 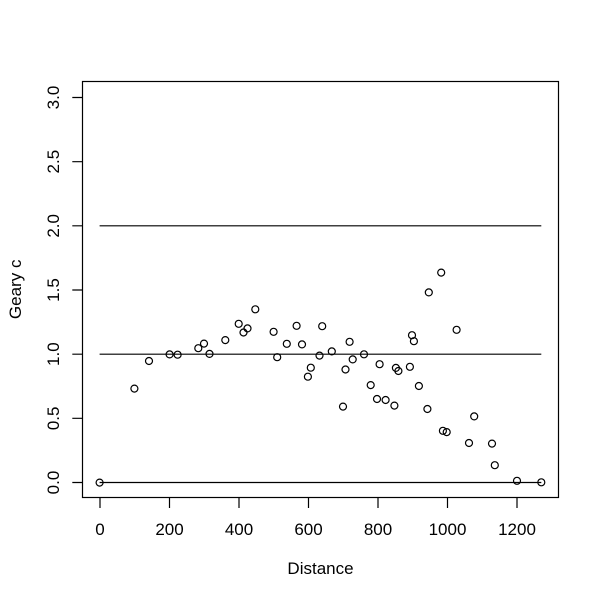 What do you see at coordinates (53, 98) in the screenshot?
I see `svg-text: 3.0` at bounding box center [53, 98].